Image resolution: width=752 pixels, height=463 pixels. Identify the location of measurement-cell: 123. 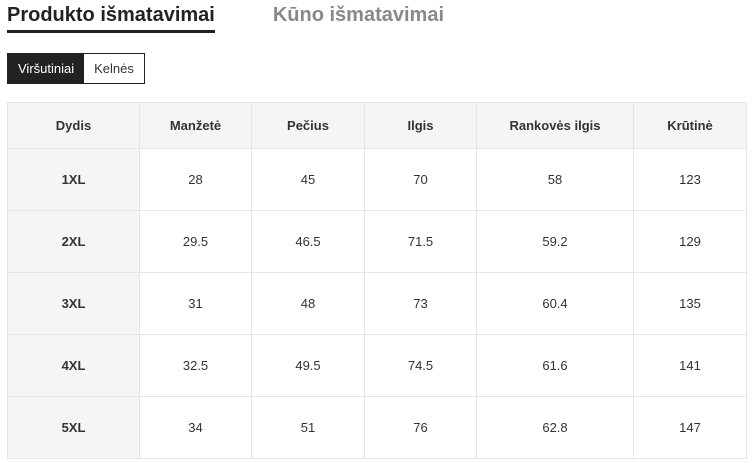
(690, 179).